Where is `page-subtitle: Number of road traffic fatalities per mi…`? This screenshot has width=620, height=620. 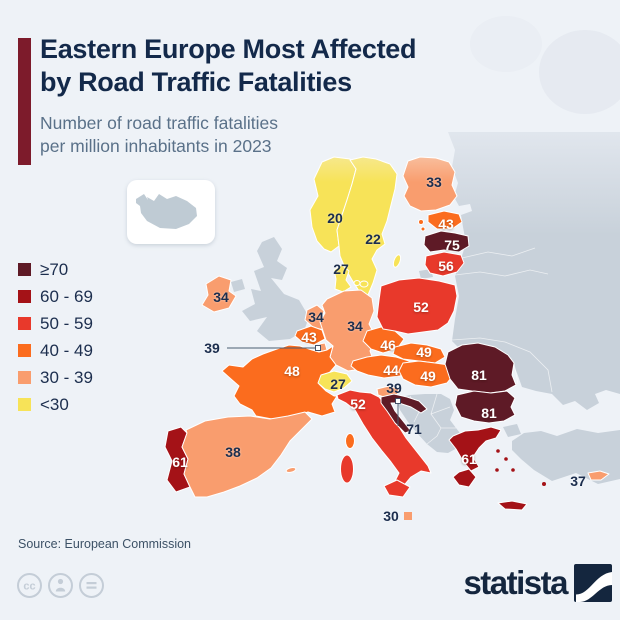
page-subtitle: Number of road traffic fatalities per mi… is located at coordinates (159, 135).